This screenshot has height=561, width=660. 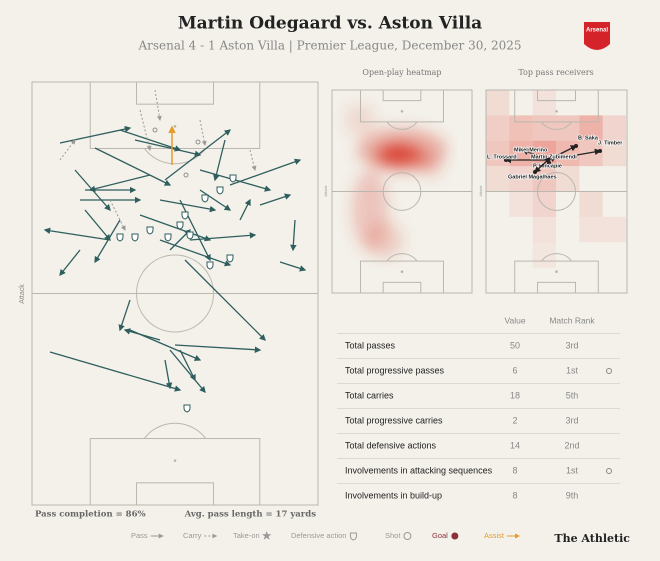 I want to click on stat-value: 50, so click(x=515, y=345).